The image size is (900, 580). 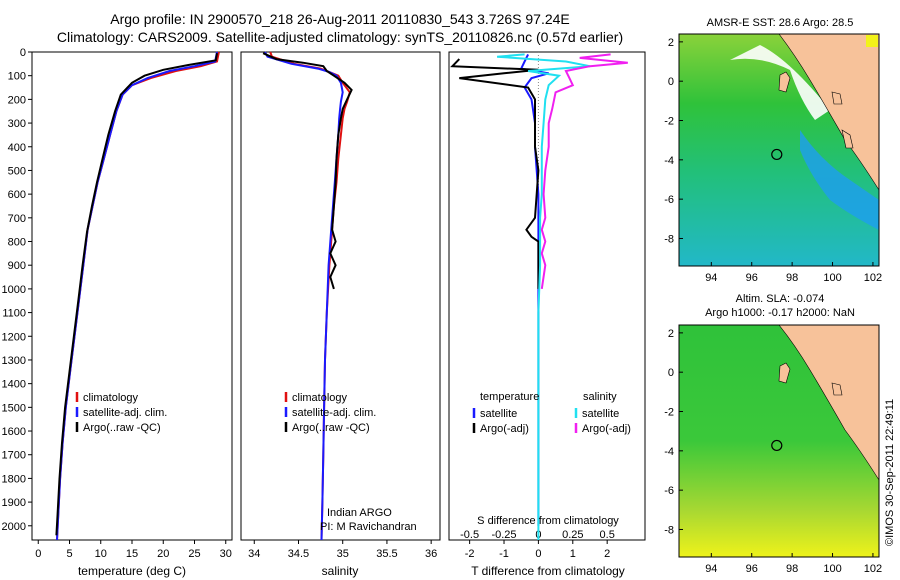 I want to click on y-tick-label: 700, so click(x=17, y=219).